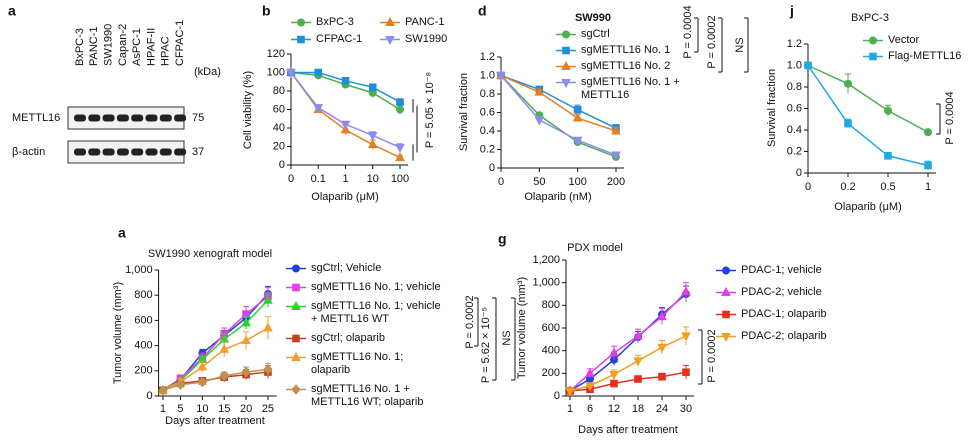 This screenshot has width=968, height=440. What do you see at coordinates (794, 108) in the screenshot?
I see `y-tick-label: 0.6` at bounding box center [794, 108].